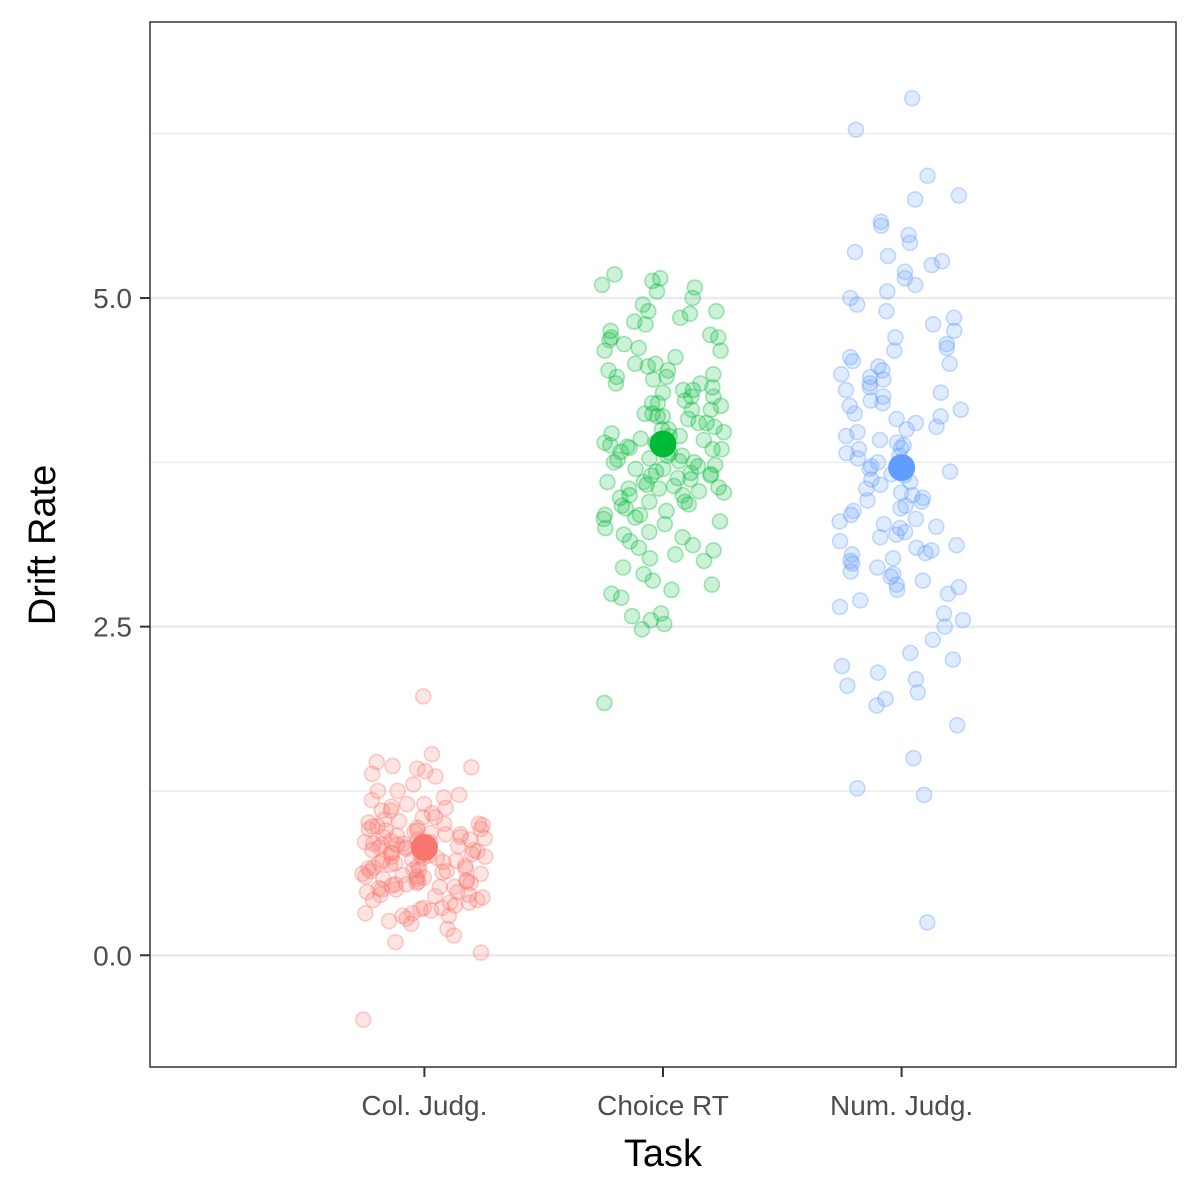 This screenshot has width=1200, height=1200. What do you see at coordinates (667, 1094) in the screenshot?
I see `x-axis: Col. Judg. Choice RT Num. Judg.` at bounding box center [667, 1094].